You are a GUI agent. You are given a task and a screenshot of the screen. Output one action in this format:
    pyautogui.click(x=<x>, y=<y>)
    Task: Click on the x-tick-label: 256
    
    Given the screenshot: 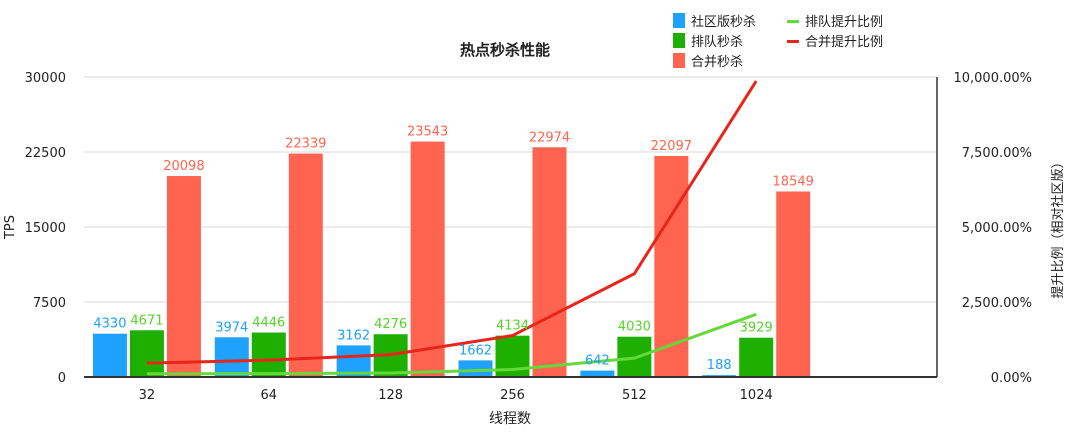 What is the action you would take?
    pyautogui.click(x=512, y=395)
    